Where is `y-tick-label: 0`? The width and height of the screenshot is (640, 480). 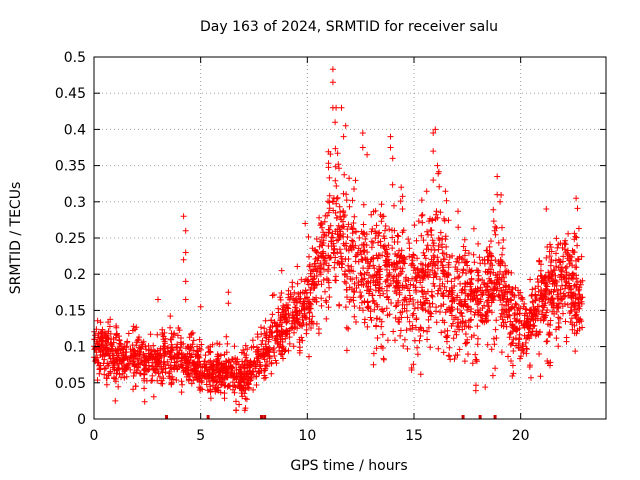
y-tick-label: 0 is located at coordinates (81, 420).